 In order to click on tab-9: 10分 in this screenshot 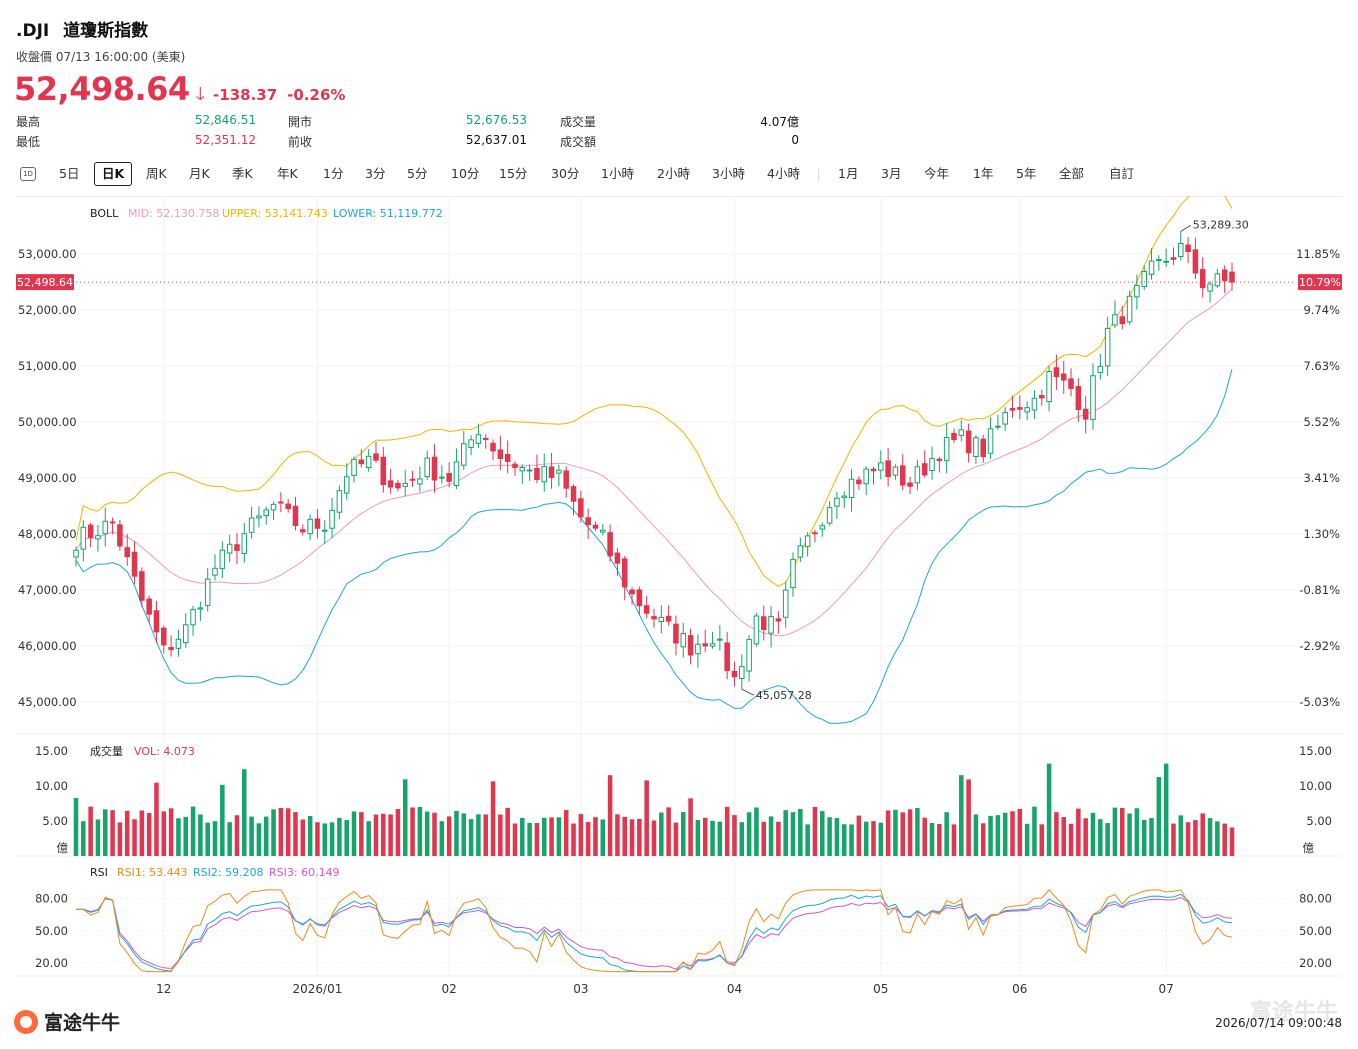, I will do `click(465, 173)`.